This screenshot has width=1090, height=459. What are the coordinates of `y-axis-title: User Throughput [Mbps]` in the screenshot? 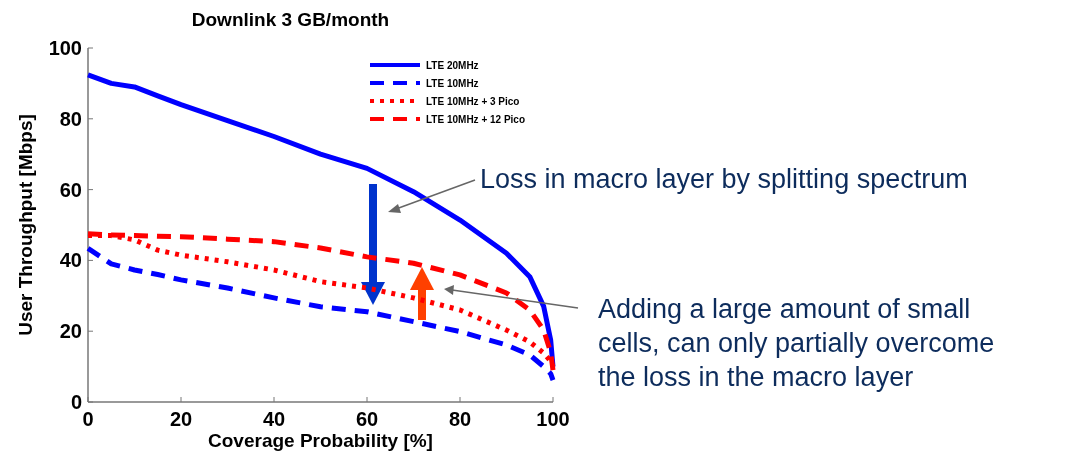 It's located at (25, 225).